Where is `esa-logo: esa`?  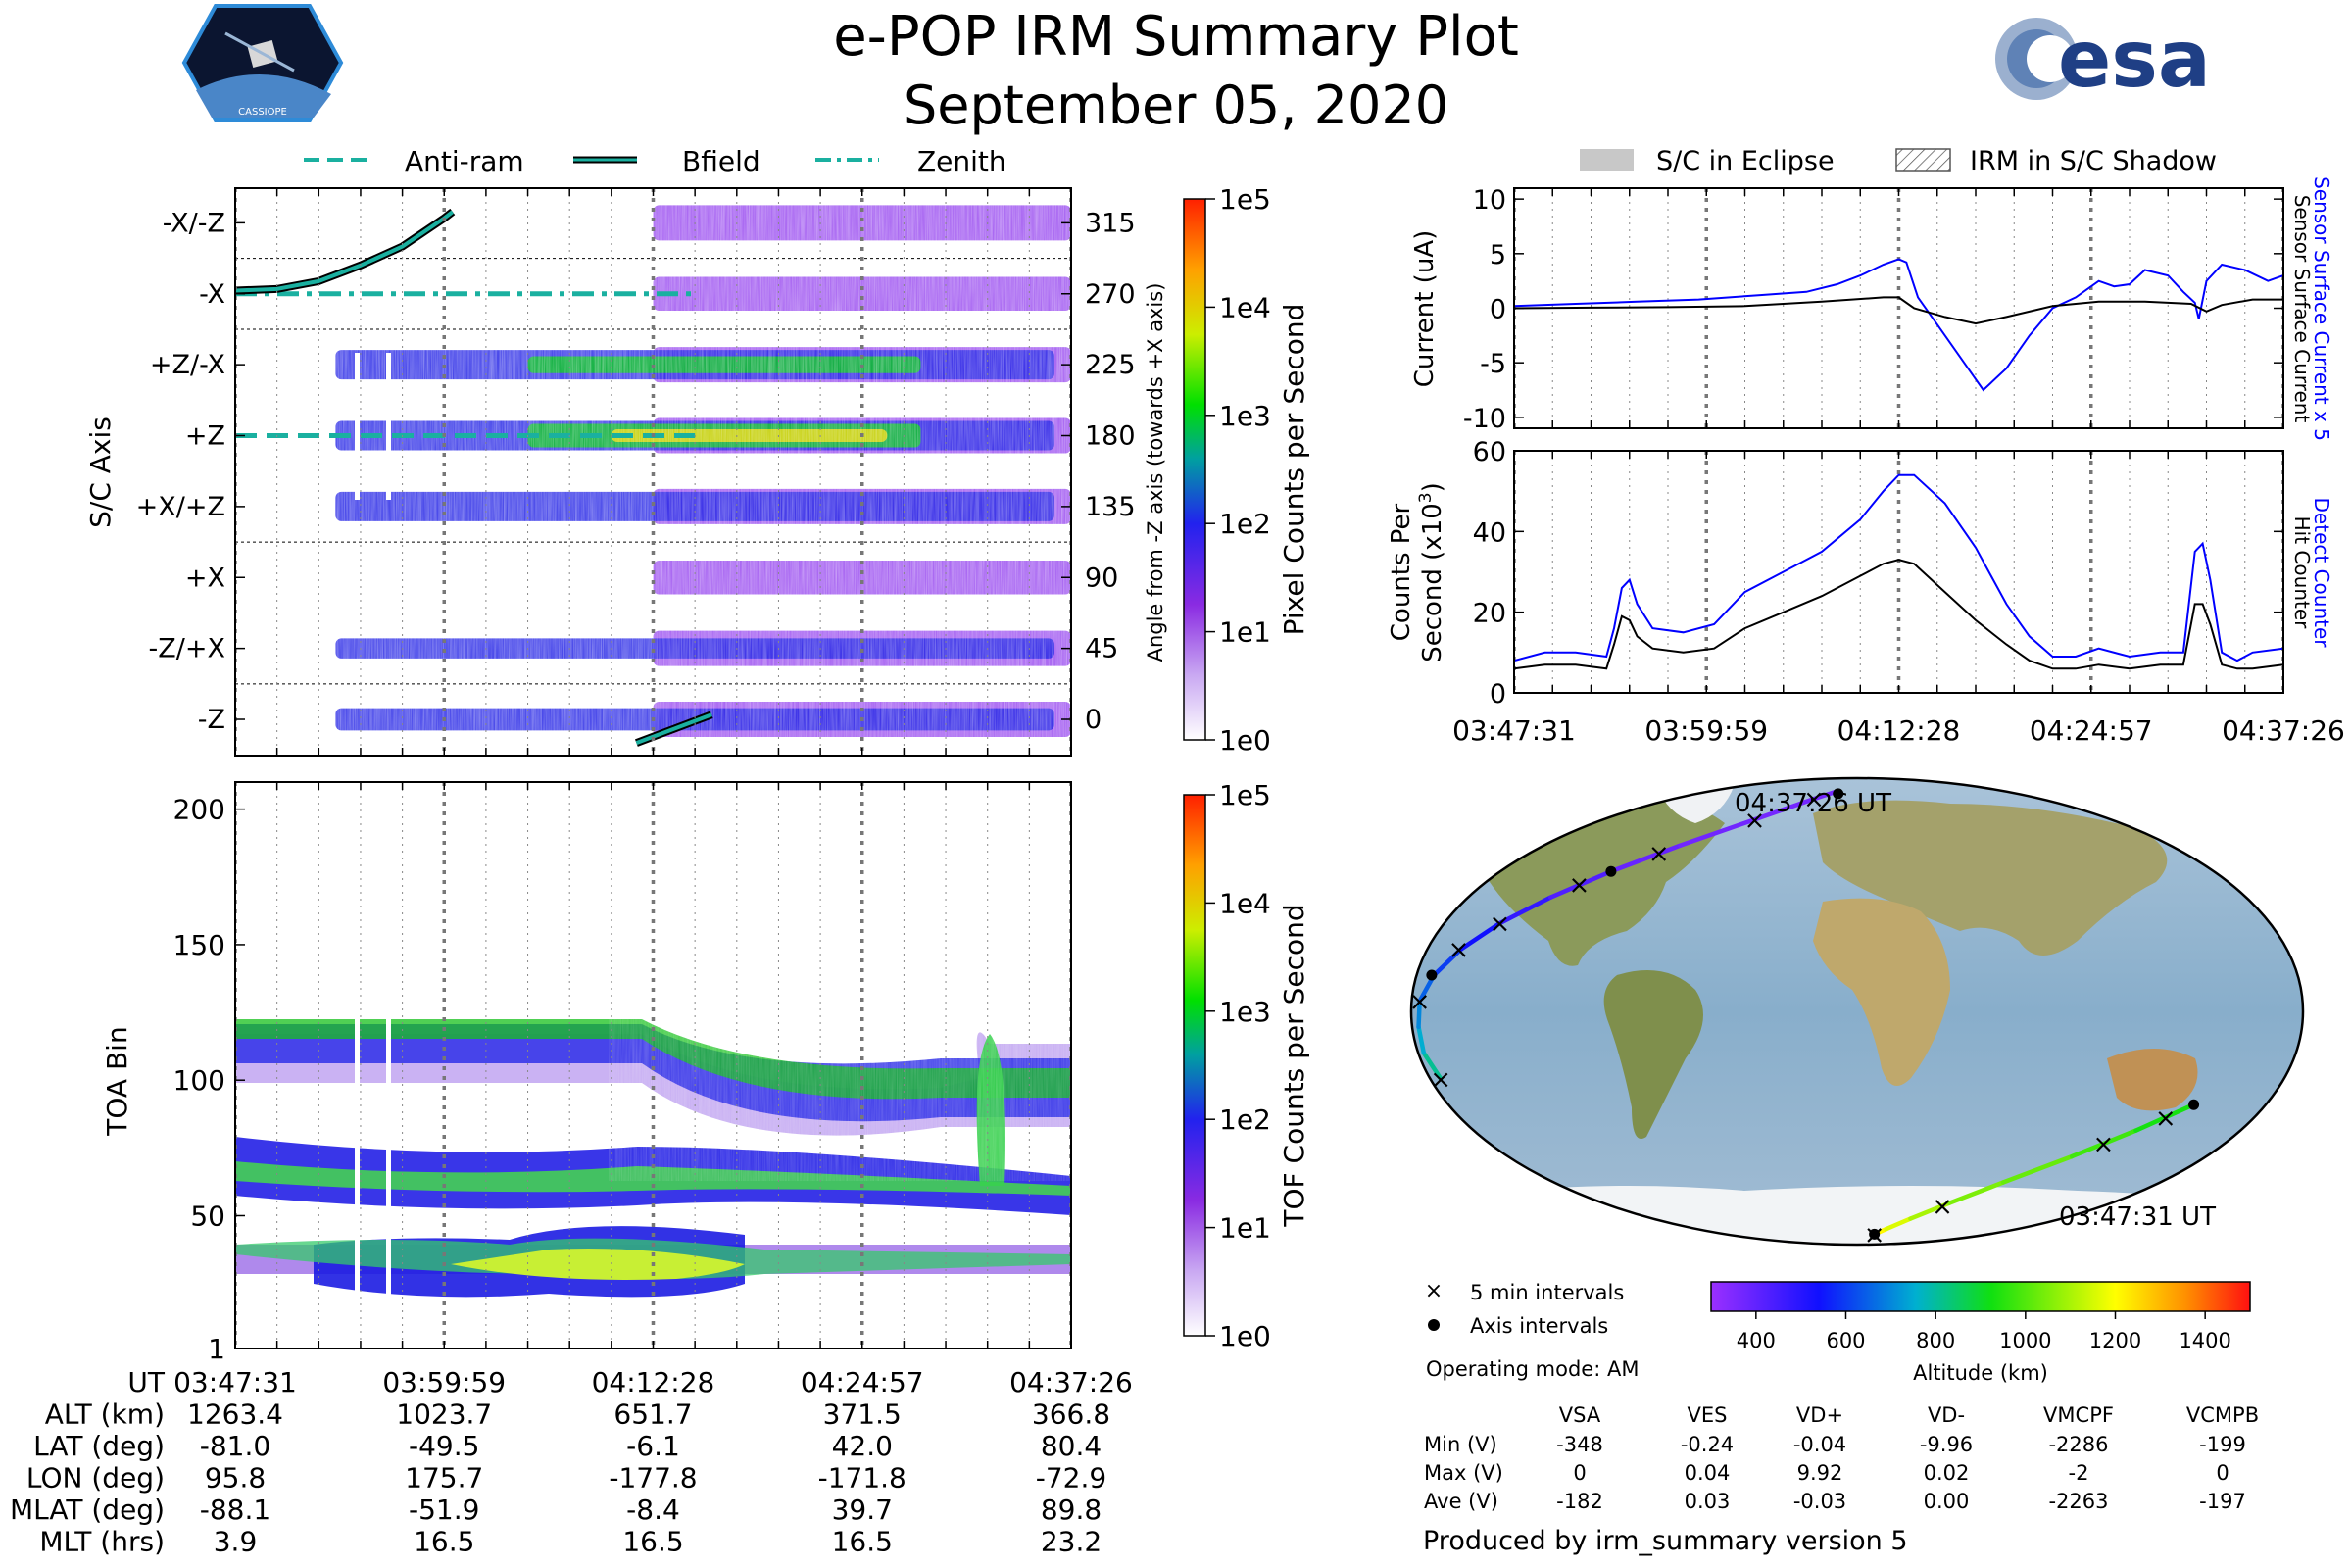 esa-logo: esa is located at coordinates (2103, 59).